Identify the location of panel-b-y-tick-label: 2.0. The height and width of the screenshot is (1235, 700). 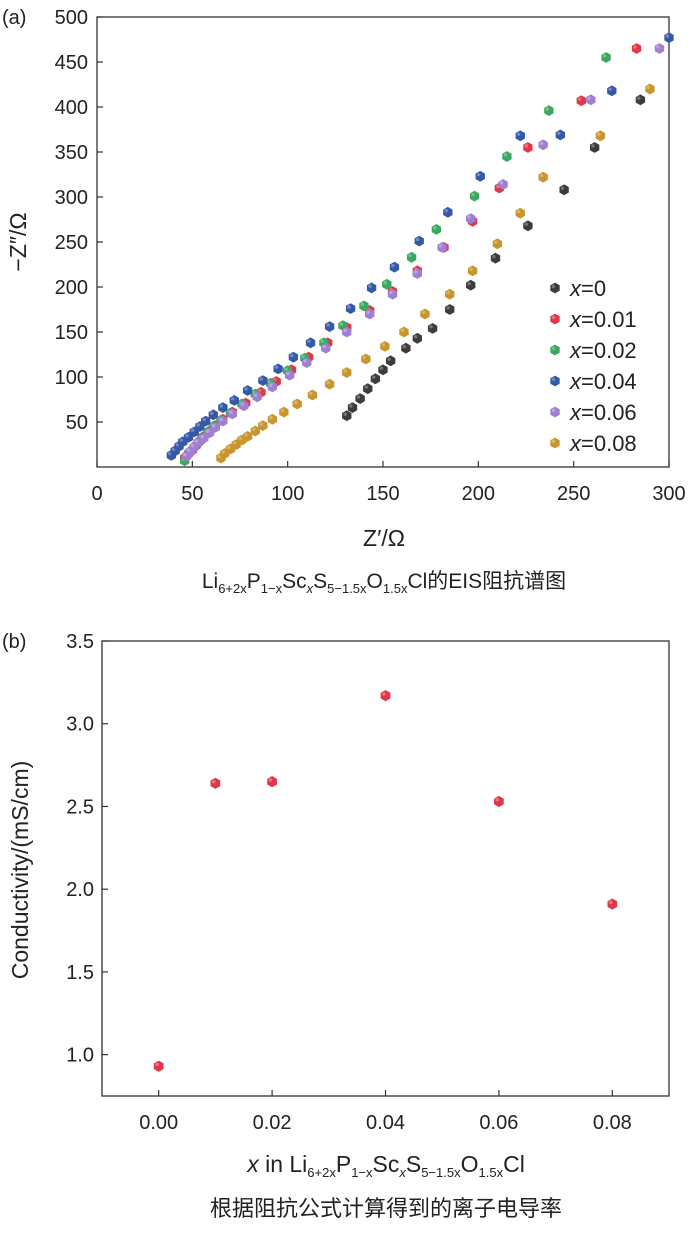
(80, 890).